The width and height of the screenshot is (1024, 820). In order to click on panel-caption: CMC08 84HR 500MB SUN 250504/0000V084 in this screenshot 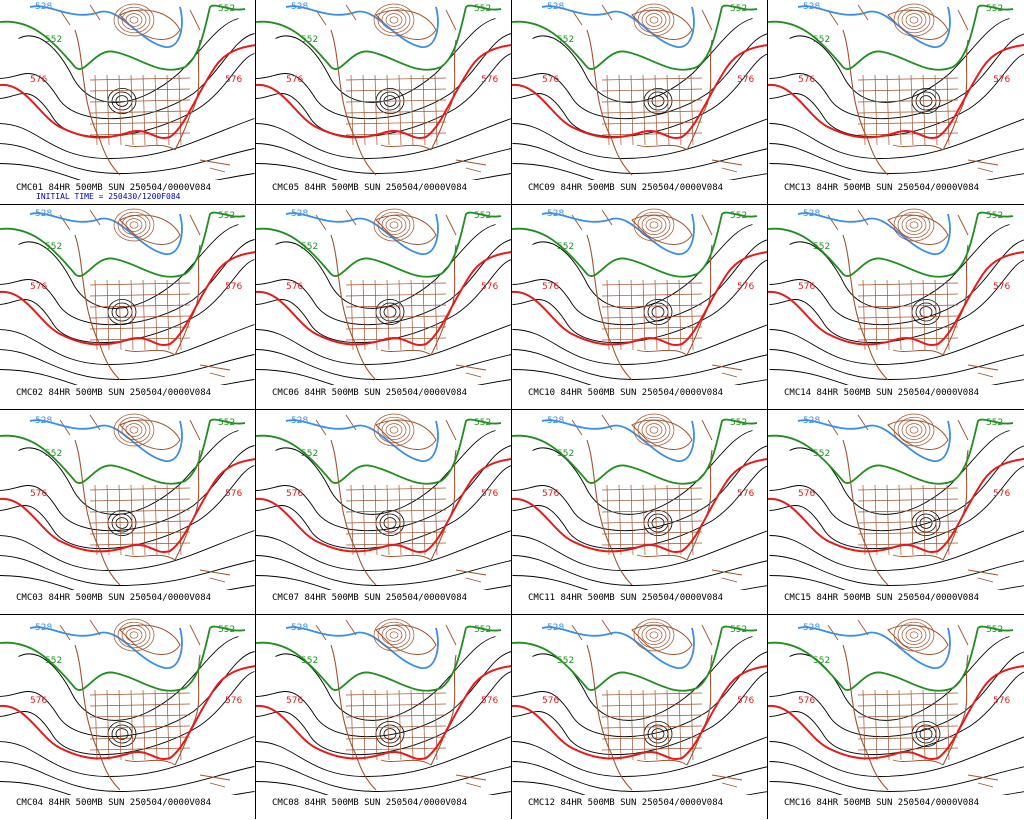, I will do `click(369, 803)`.